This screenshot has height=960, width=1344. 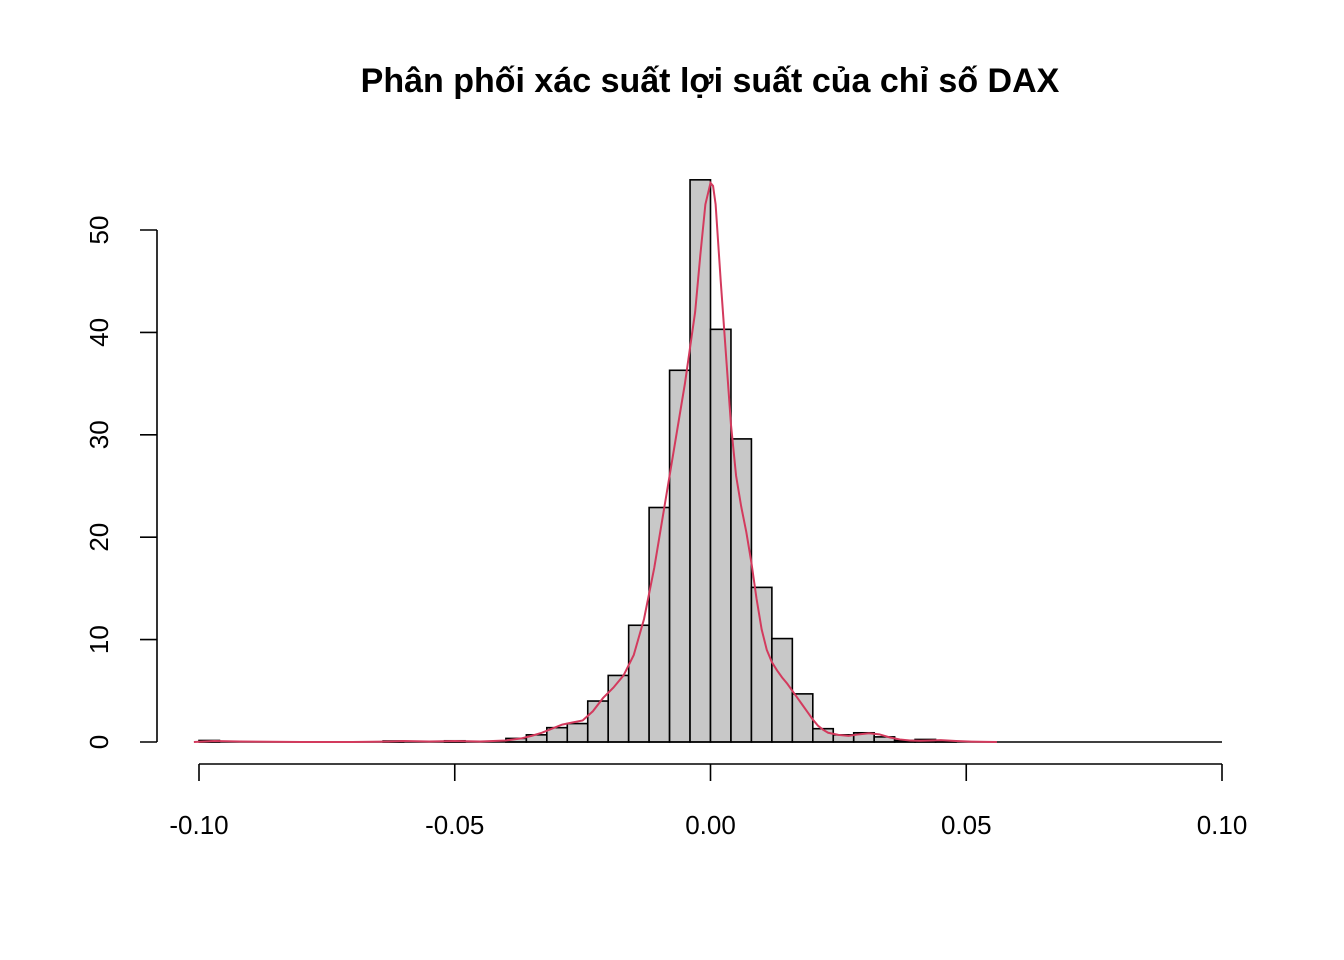 What do you see at coordinates (99, 230) in the screenshot?
I see `y-tick-label: 50` at bounding box center [99, 230].